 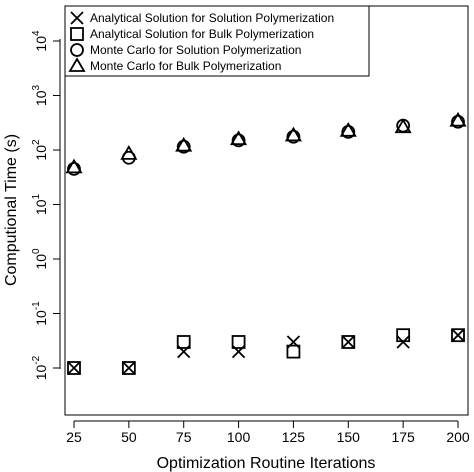 I want to click on y-axis: 10-2 10-1 100 101 102 103 104, so click(x=46, y=205).